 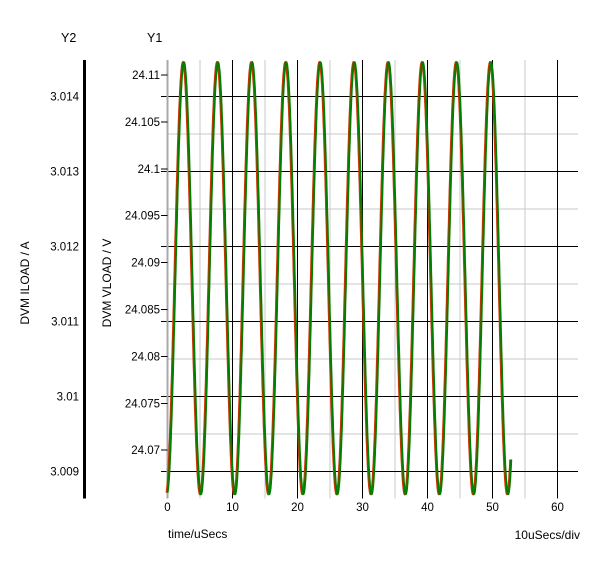 I want to click on y2-tick-label: 3.011, so click(x=65, y=323).